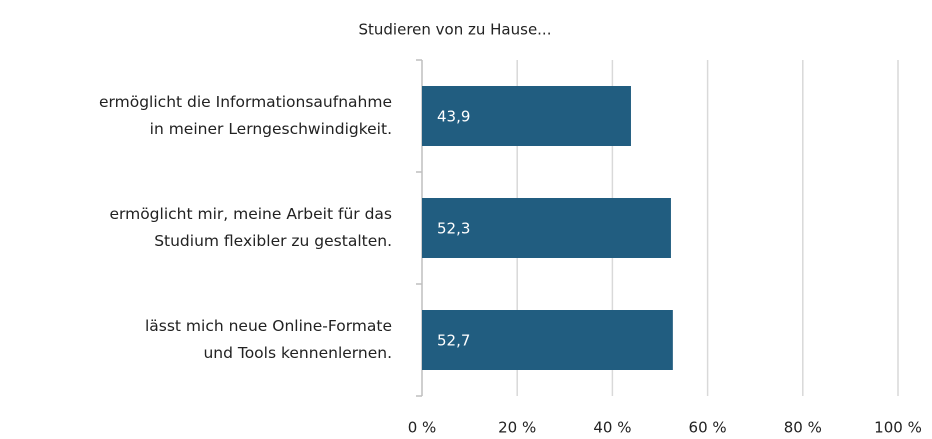  Describe the element at coordinates (453, 229) in the screenshot. I see `value-label: 52,3` at that location.